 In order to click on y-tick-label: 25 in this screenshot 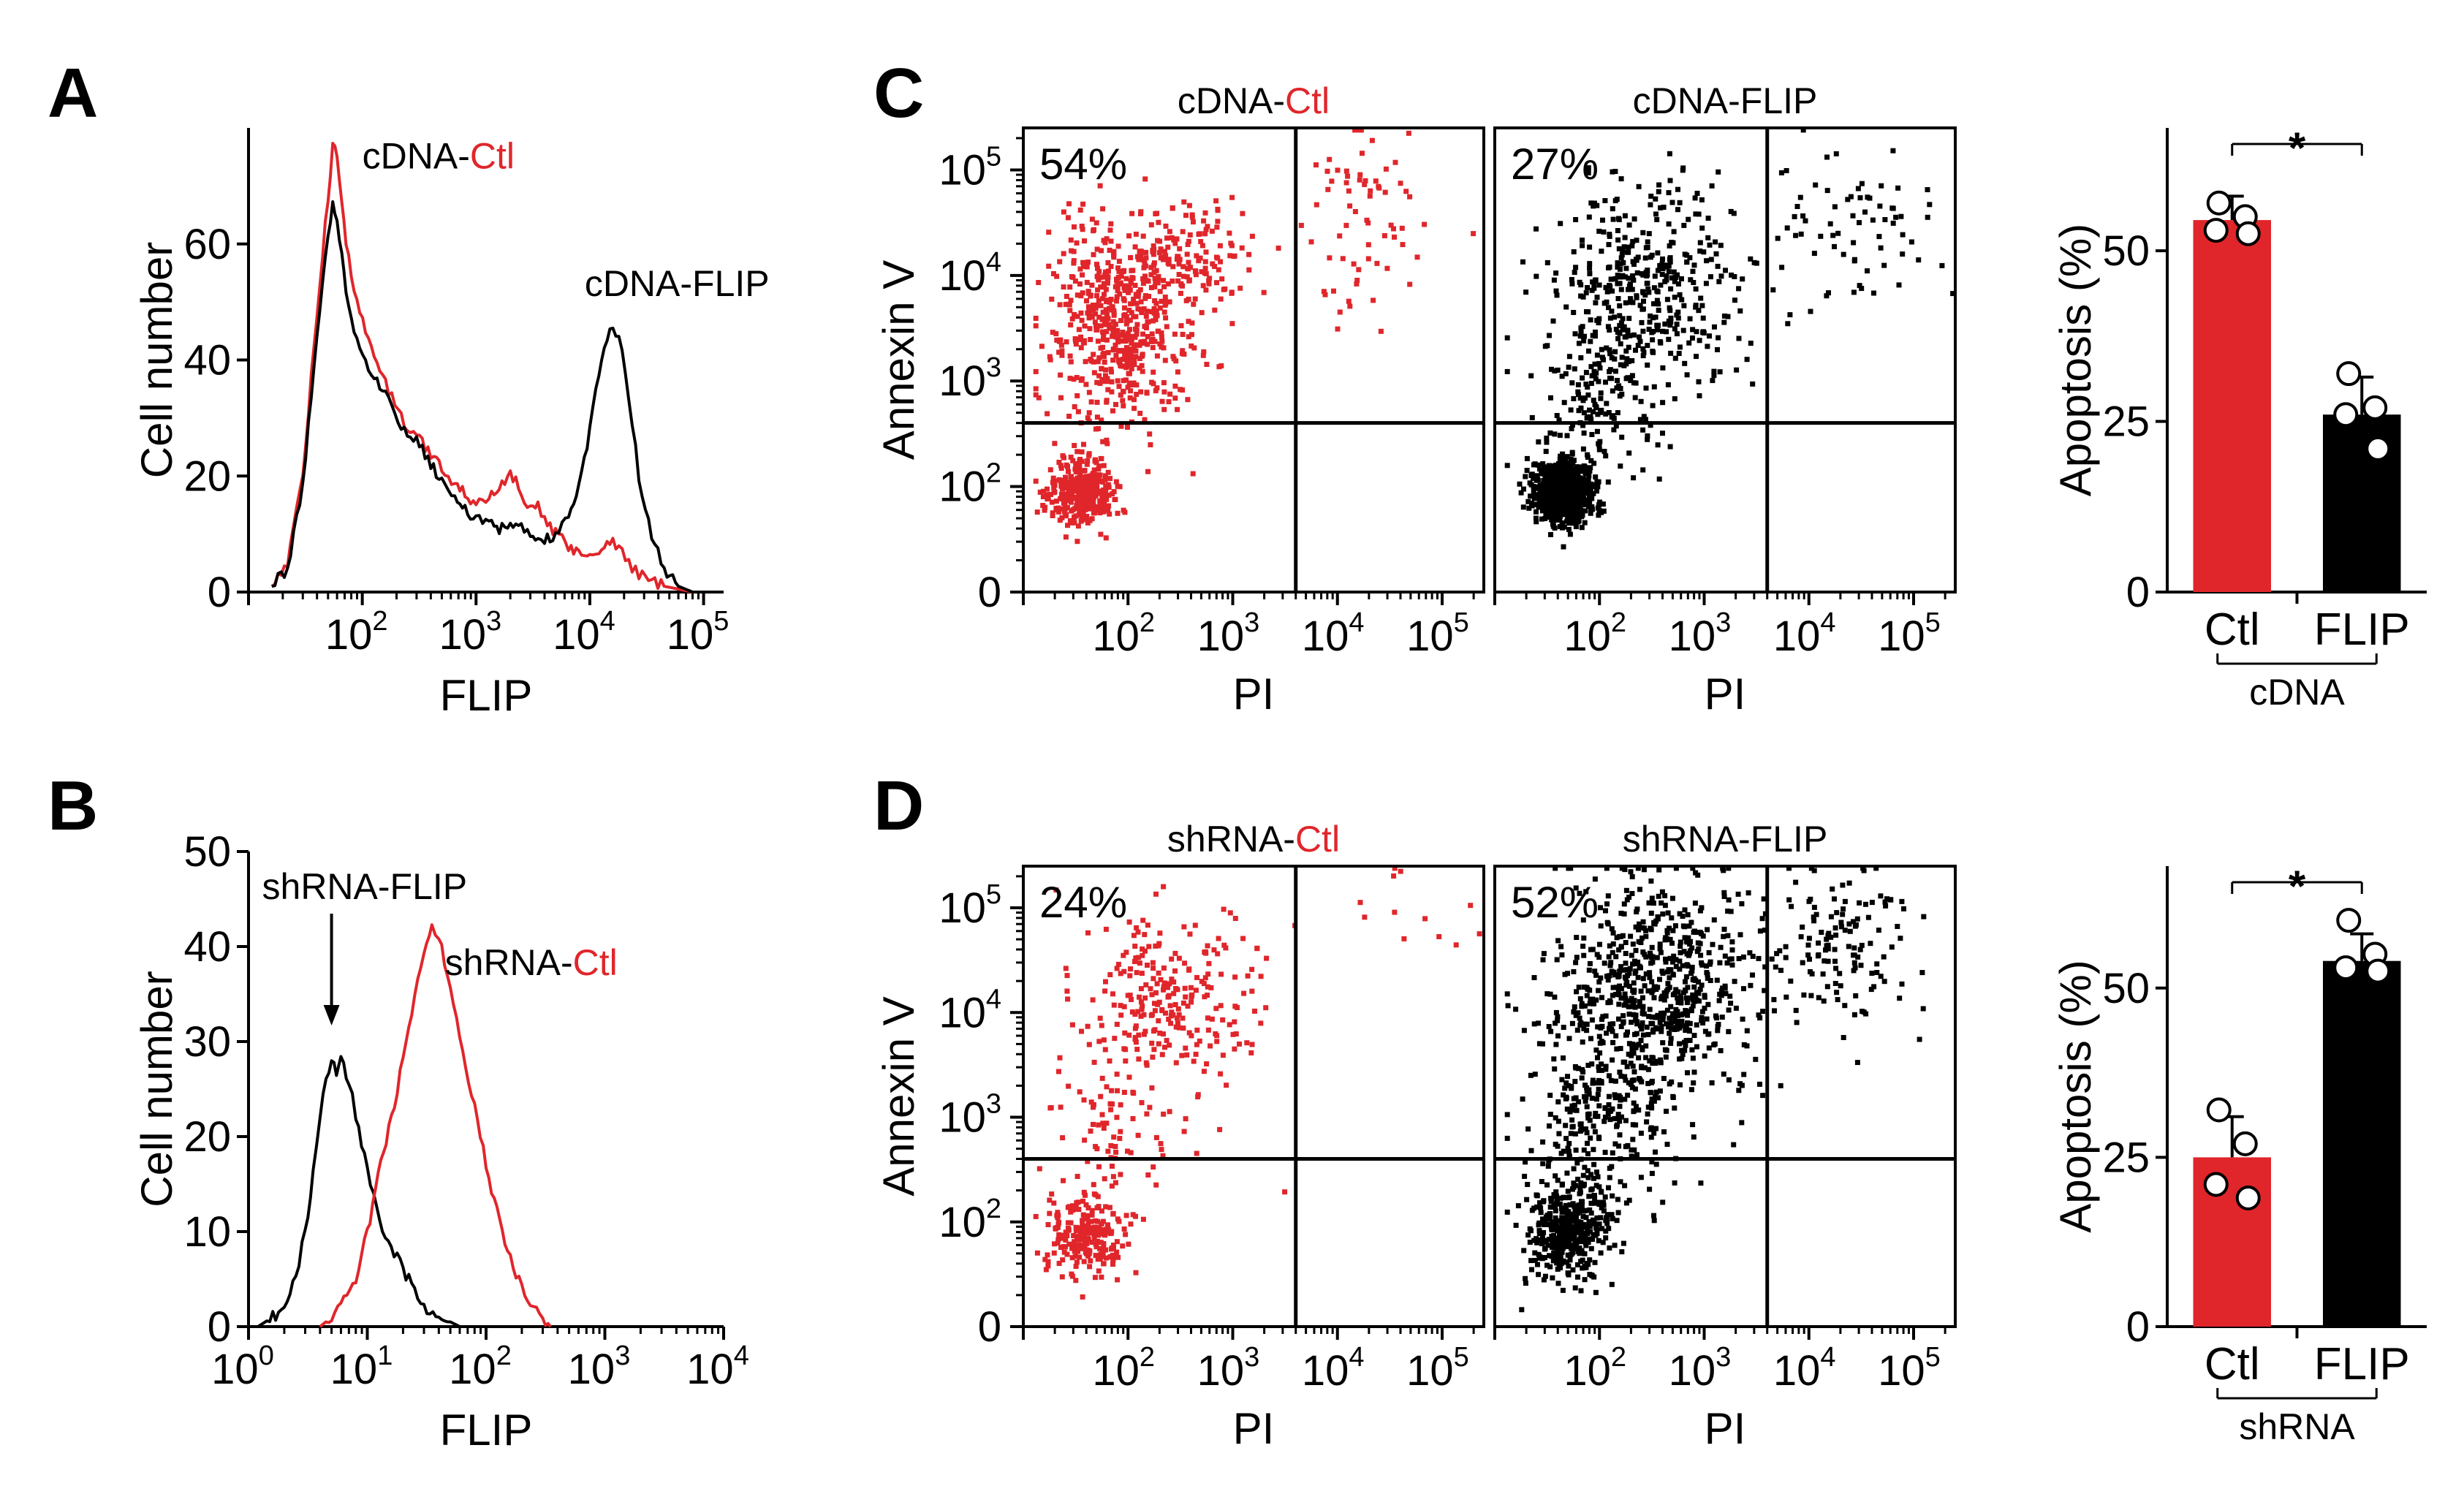, I will do `click(2126, 422)`.